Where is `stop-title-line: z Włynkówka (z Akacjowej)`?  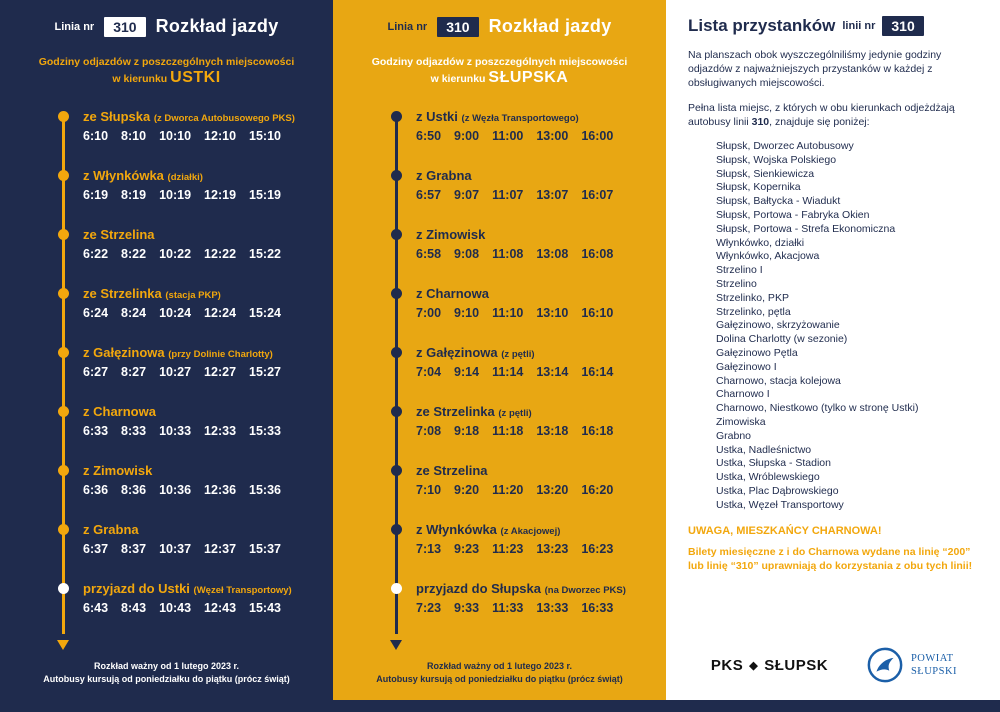
stop-title-line: z Włynkówka (z Akacjowej) is located at coordinates (531, 530).